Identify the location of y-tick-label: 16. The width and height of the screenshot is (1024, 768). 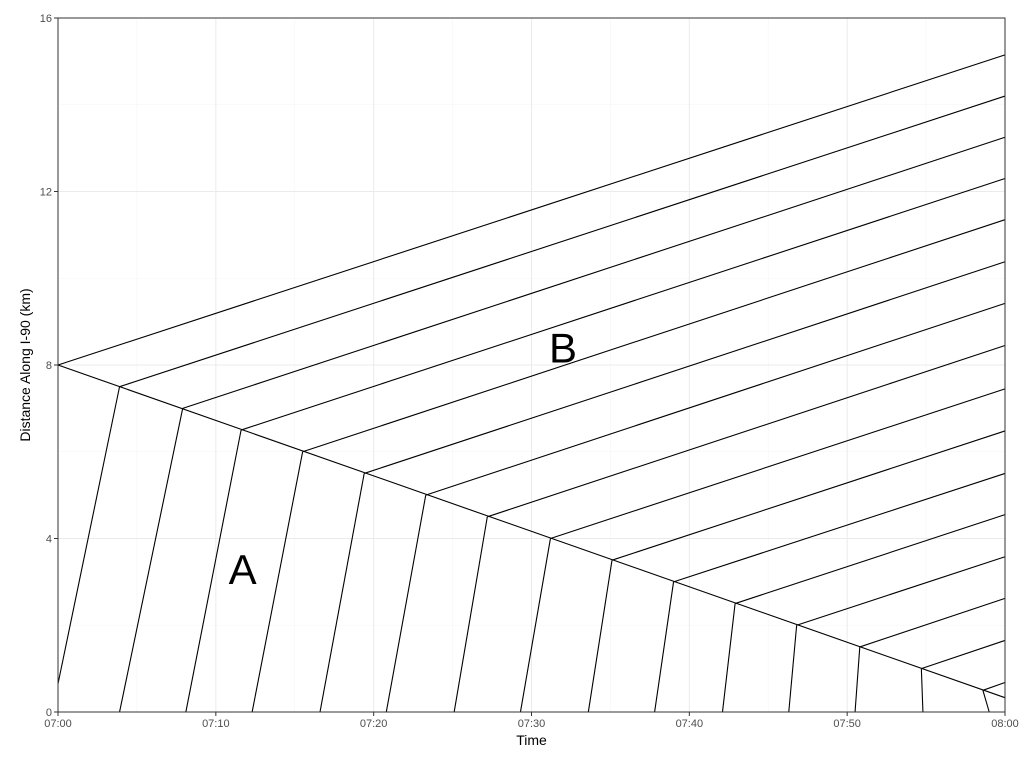
(46, 19).